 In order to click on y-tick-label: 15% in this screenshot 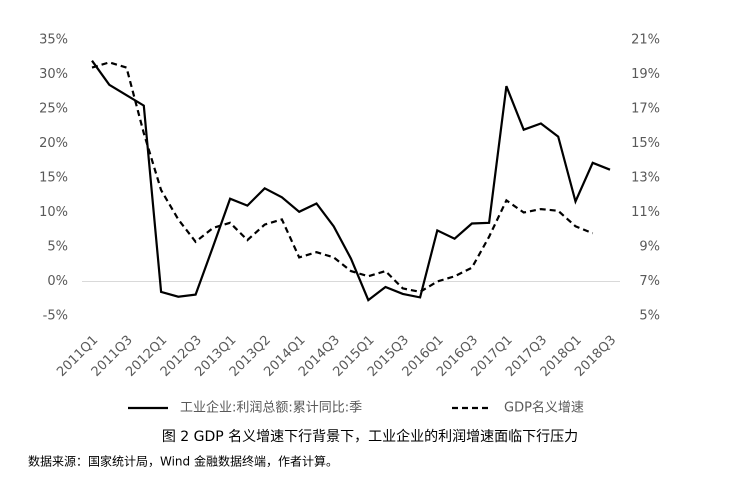, I will do `click(53, 178)`.